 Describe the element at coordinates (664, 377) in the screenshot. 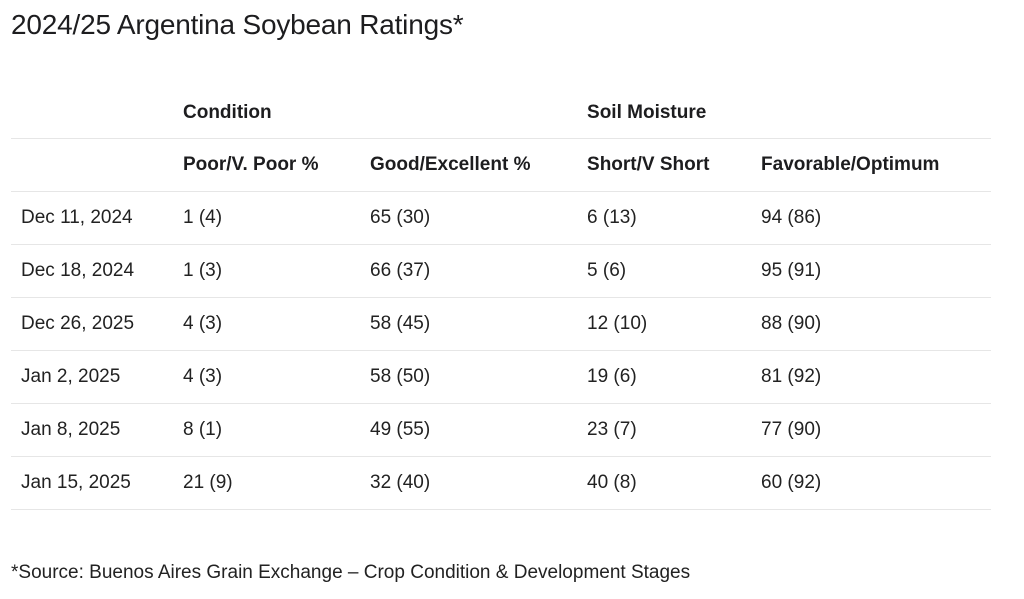

I see `cell-short: 19 (6)` at that location.